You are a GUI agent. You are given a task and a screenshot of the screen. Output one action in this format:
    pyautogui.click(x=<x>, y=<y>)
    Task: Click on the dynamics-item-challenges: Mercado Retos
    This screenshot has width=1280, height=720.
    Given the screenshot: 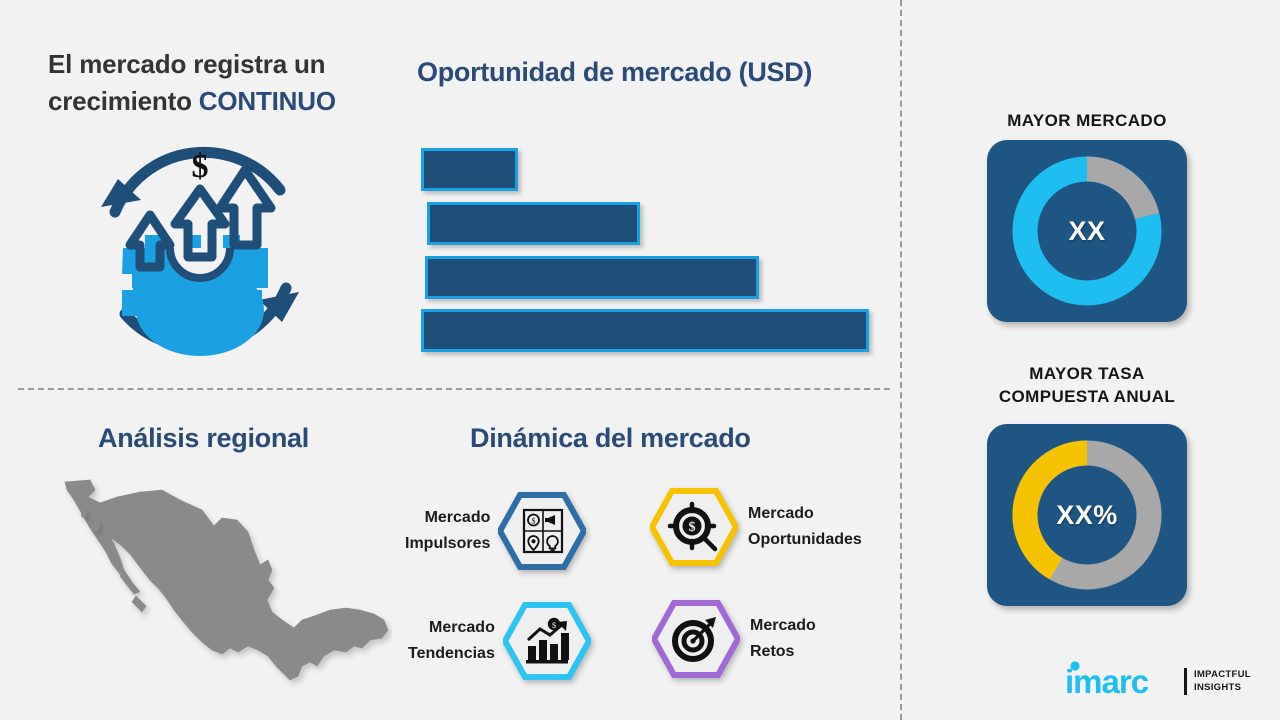 What is the action you would take?
    pyautogui.click(x=733, y=639)
    